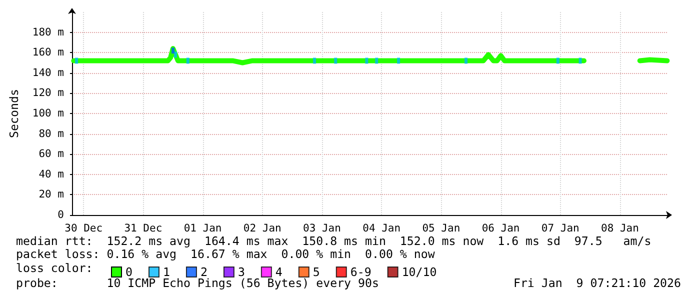 Image resolution: width=697 pixels, height=297 pixels. What do you see at coordinates (61, 215) in the screenshot?
I see `y-tick-label: 0` at bounding box center [61, 215].